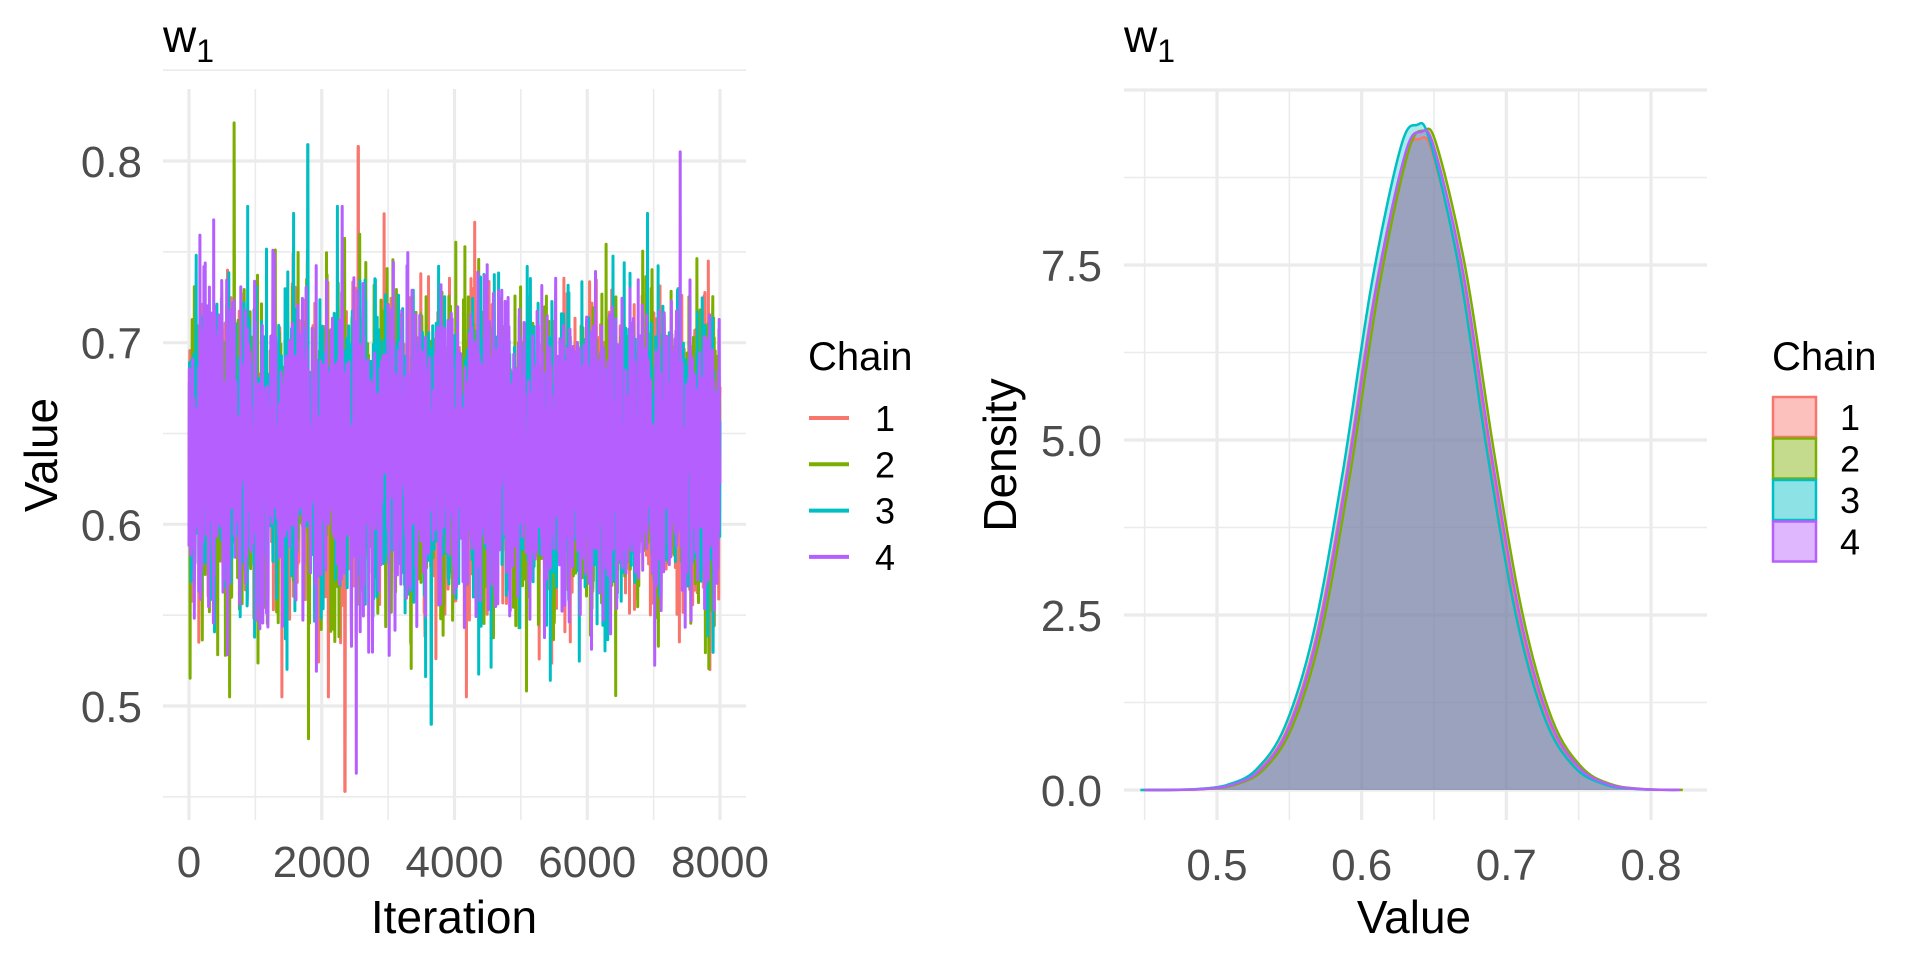 The width and height of the screenshot is (1920, 960). I want to click on y-tick-label: 2.5, so click(1071, 616).